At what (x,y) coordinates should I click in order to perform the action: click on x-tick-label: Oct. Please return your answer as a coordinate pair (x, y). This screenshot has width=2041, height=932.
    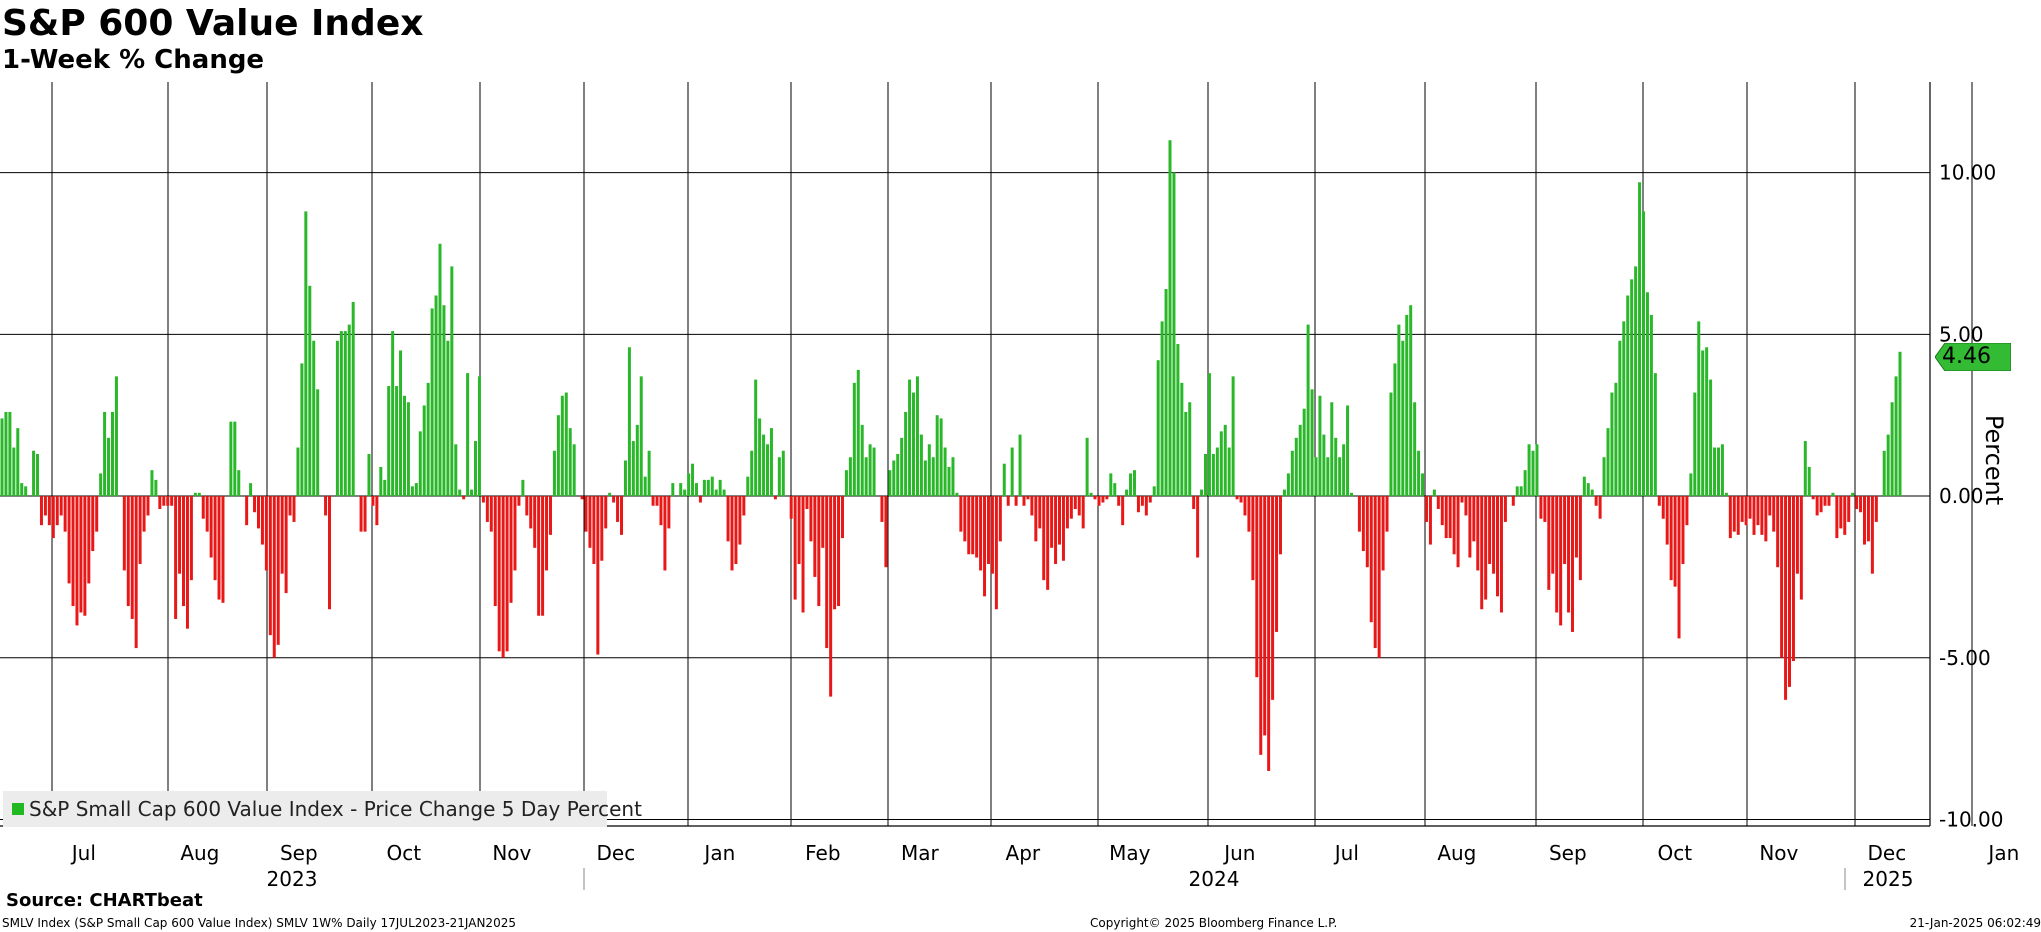
    Looking at the image, I should click on (1675, 853).